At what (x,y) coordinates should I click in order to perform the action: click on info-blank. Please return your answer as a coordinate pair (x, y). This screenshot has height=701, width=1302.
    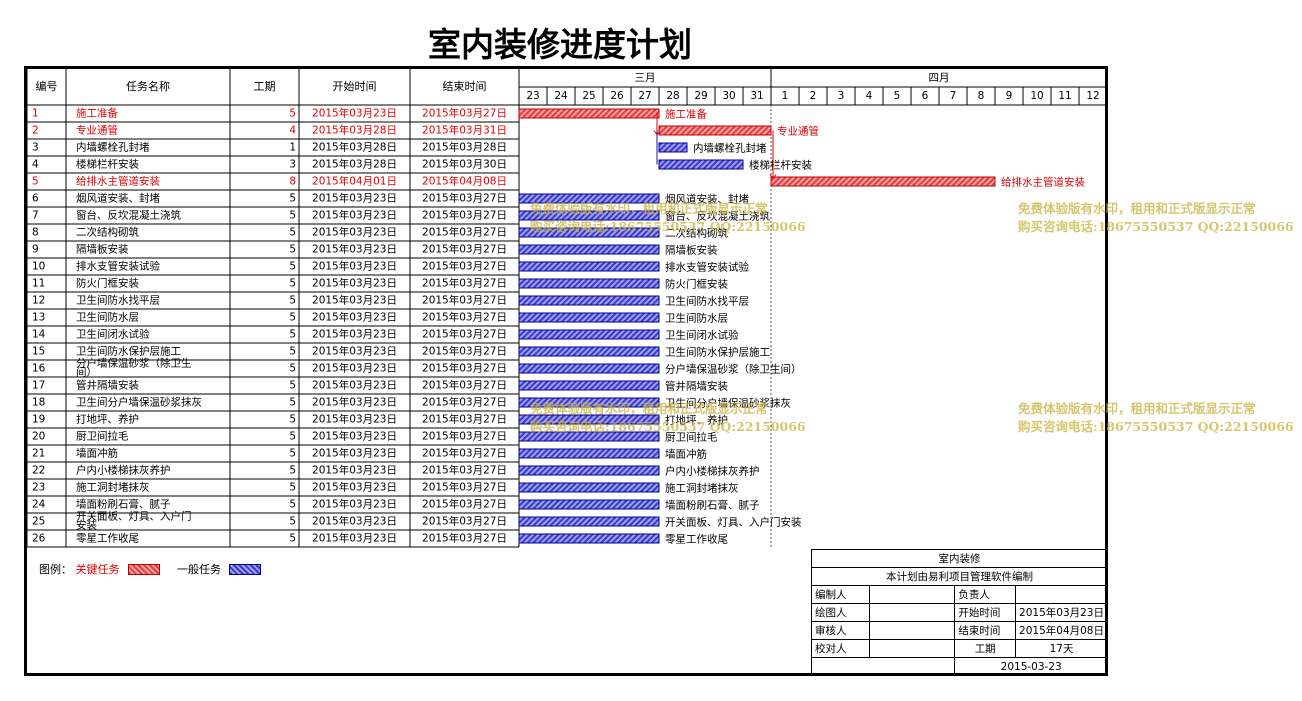
    Looking at the image, I should click on (883, 666).